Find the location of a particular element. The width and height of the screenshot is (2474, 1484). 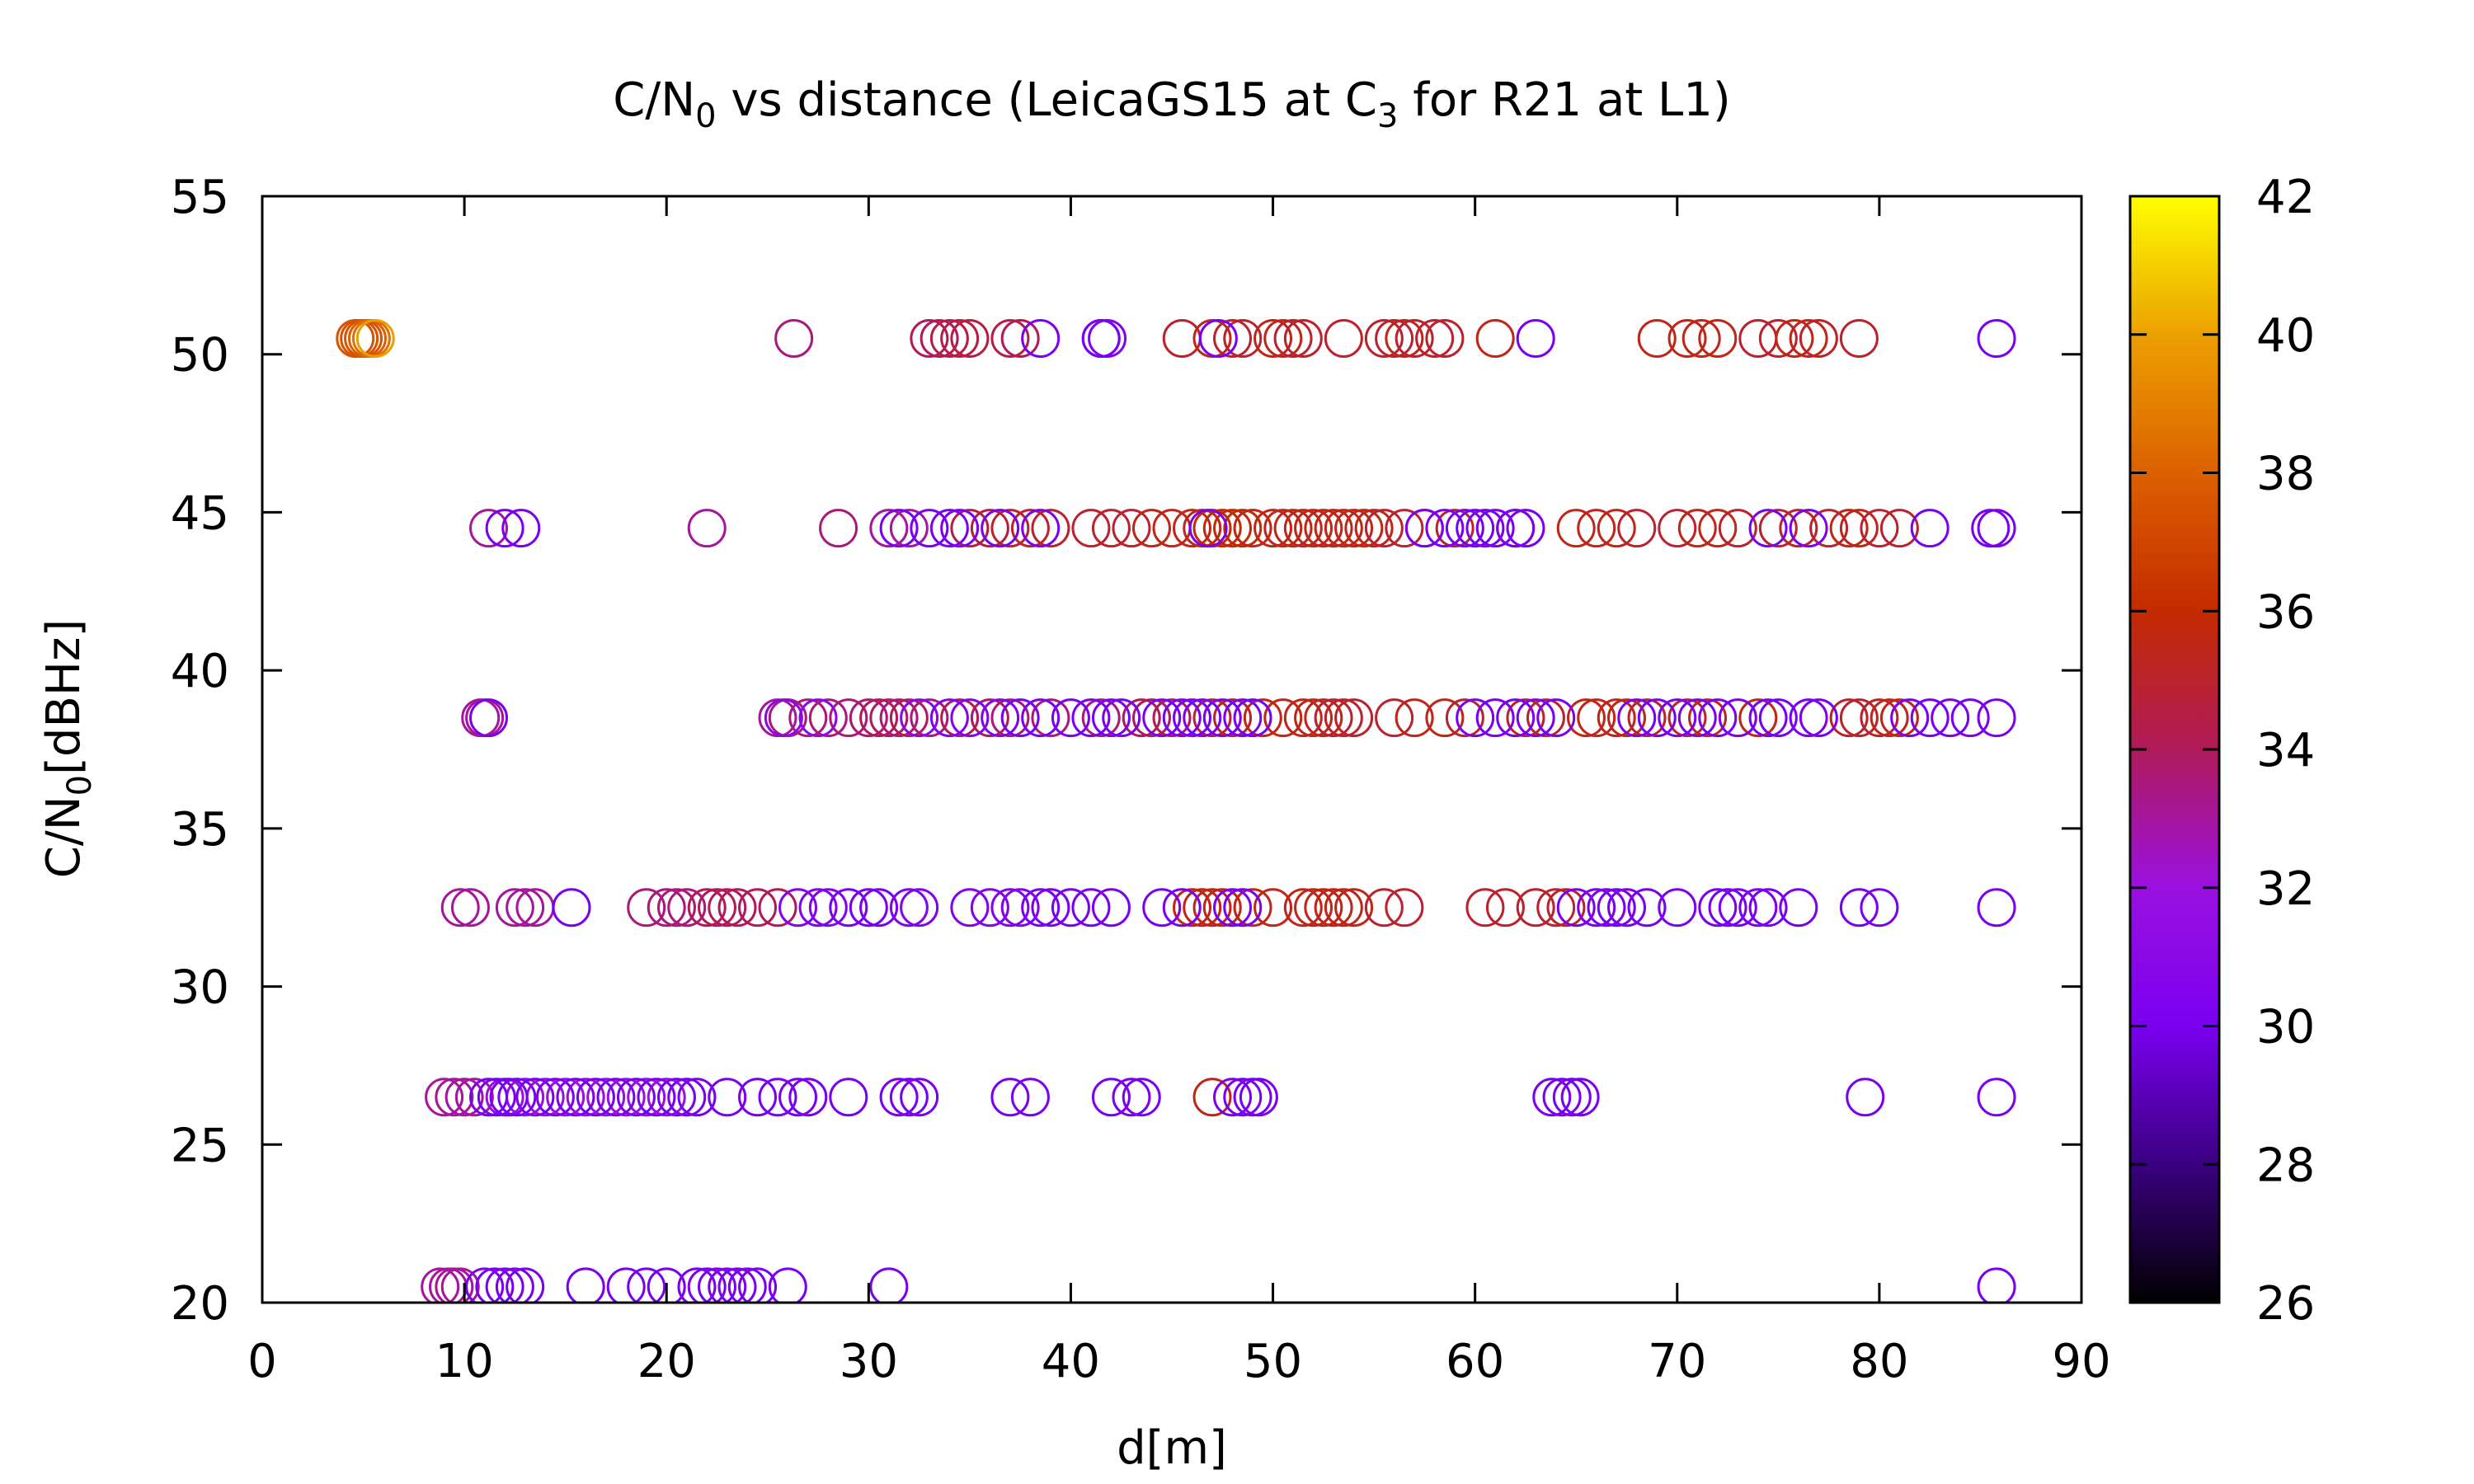

colorbar-tick-label: 42 is located at coordinates (2285, 197).